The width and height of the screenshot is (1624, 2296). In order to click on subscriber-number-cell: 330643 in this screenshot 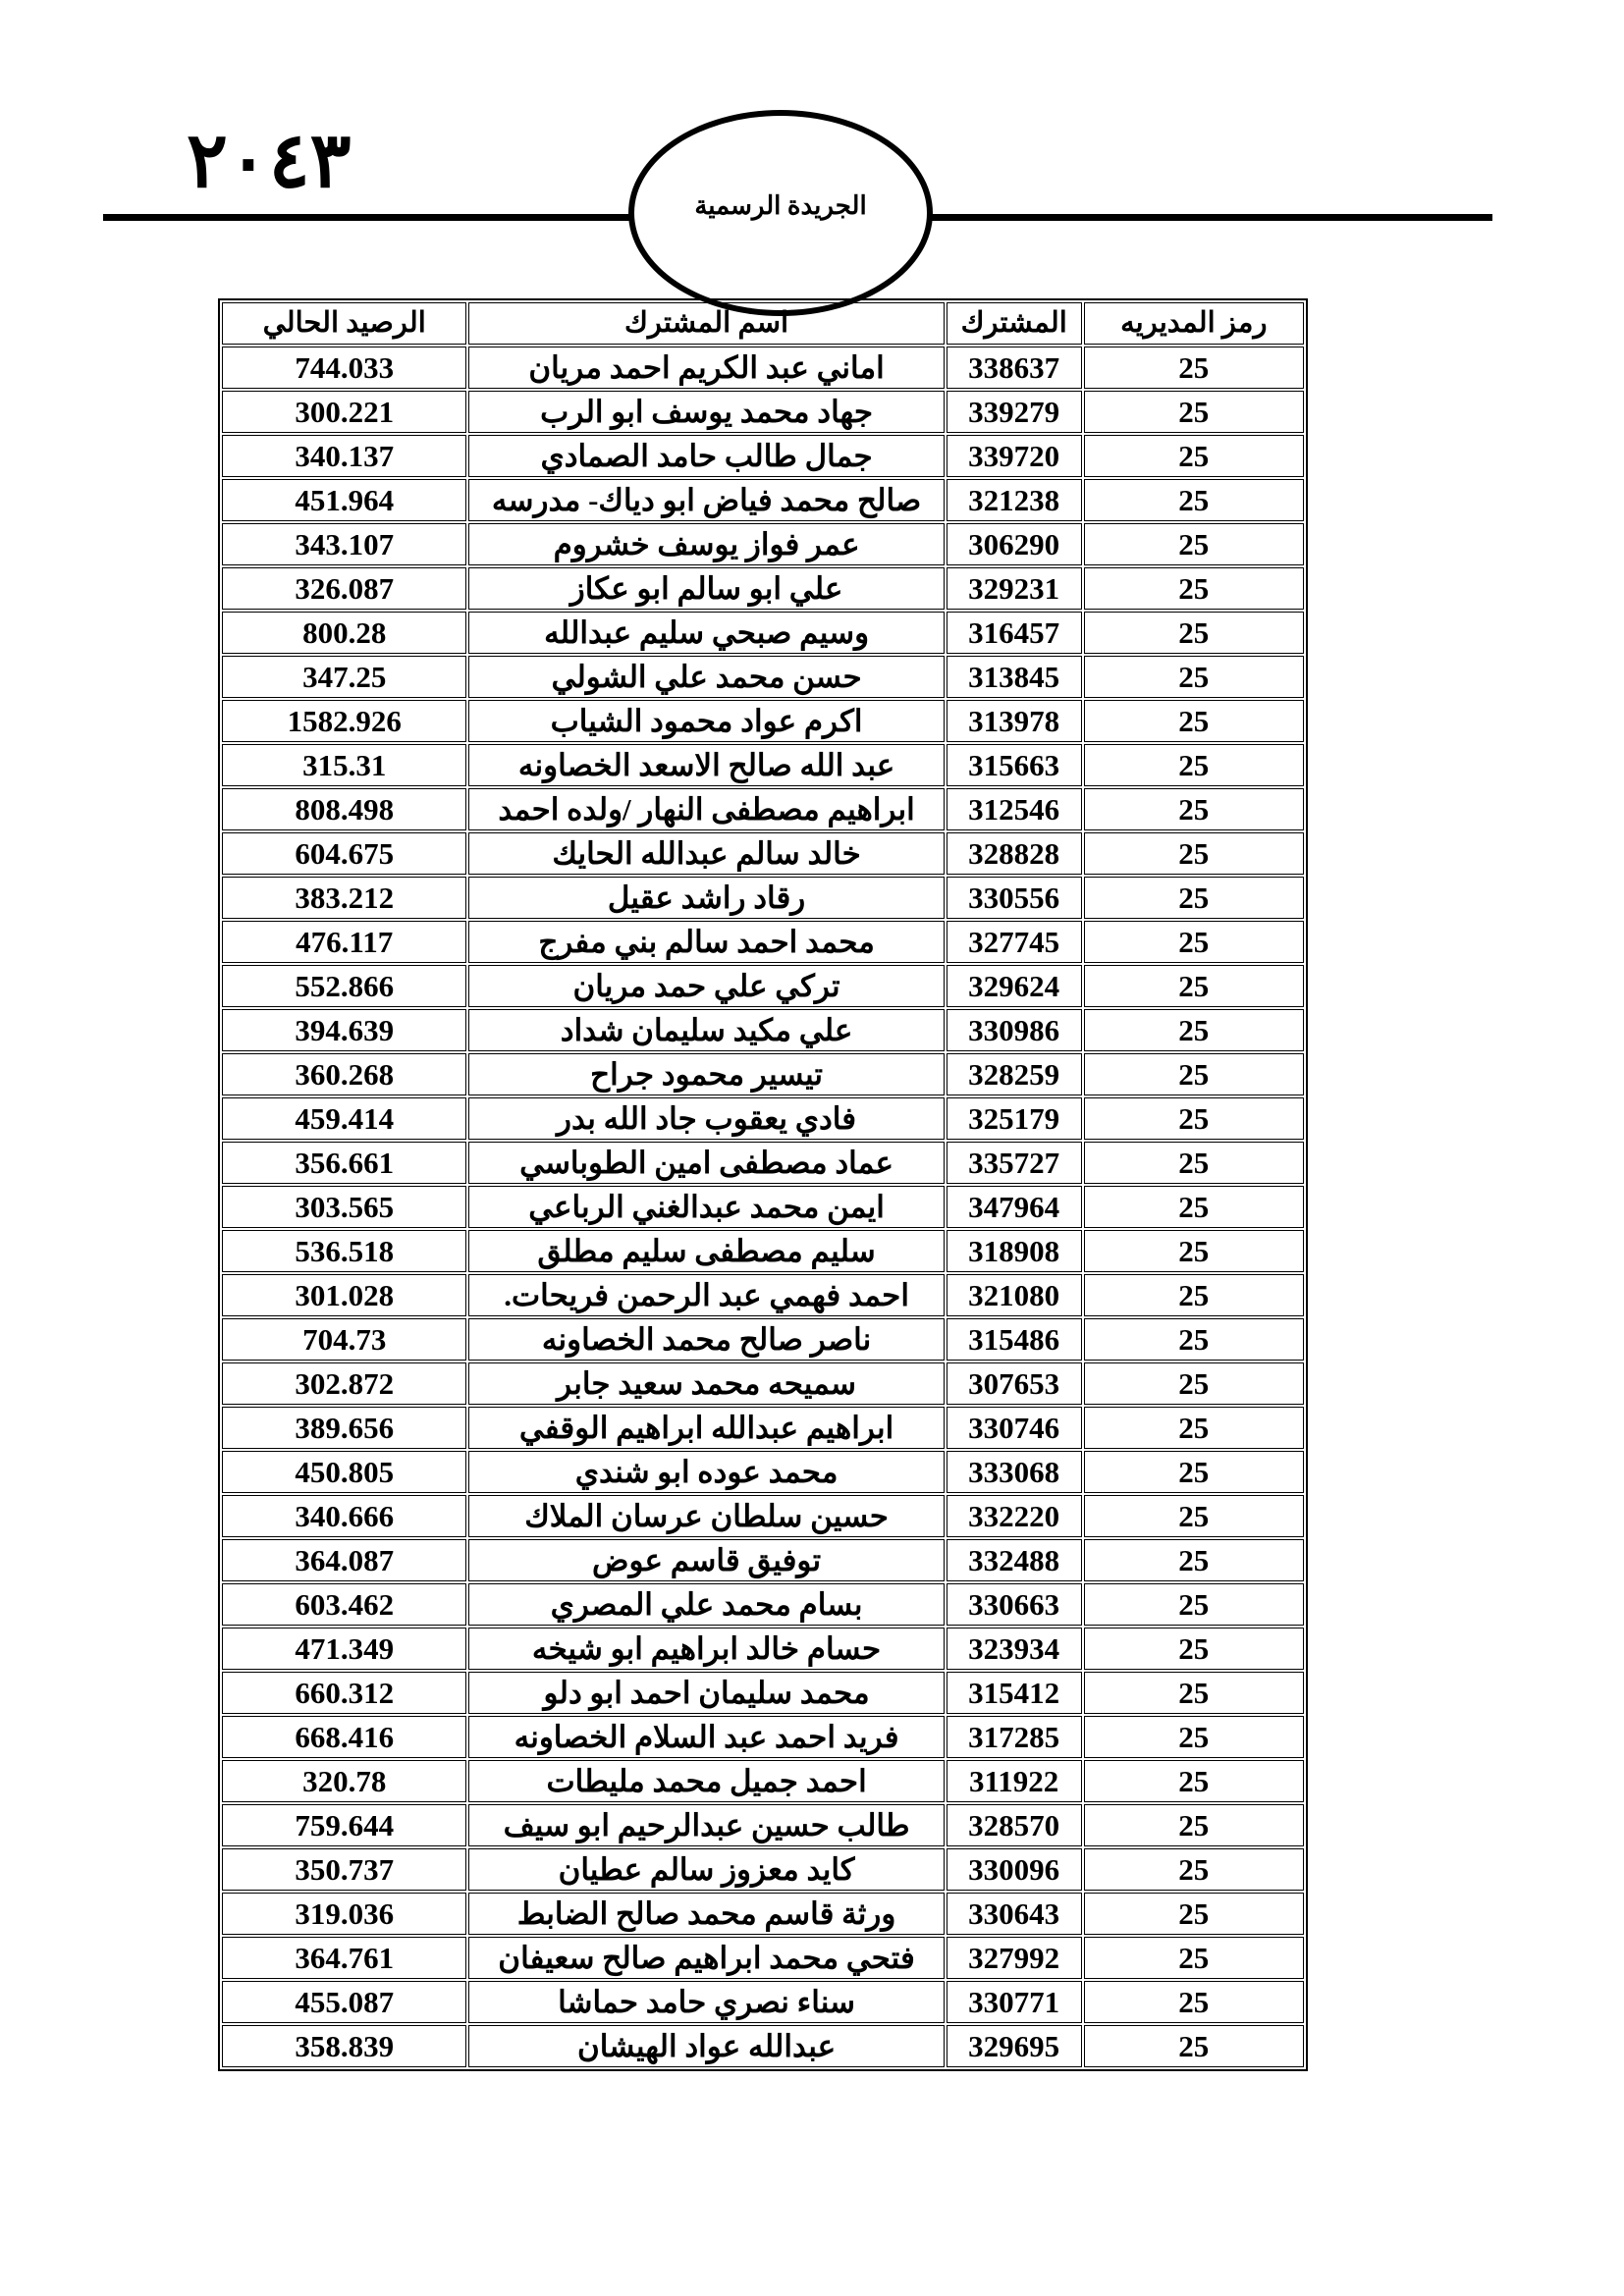, I will do `click(1014, 1914)`.